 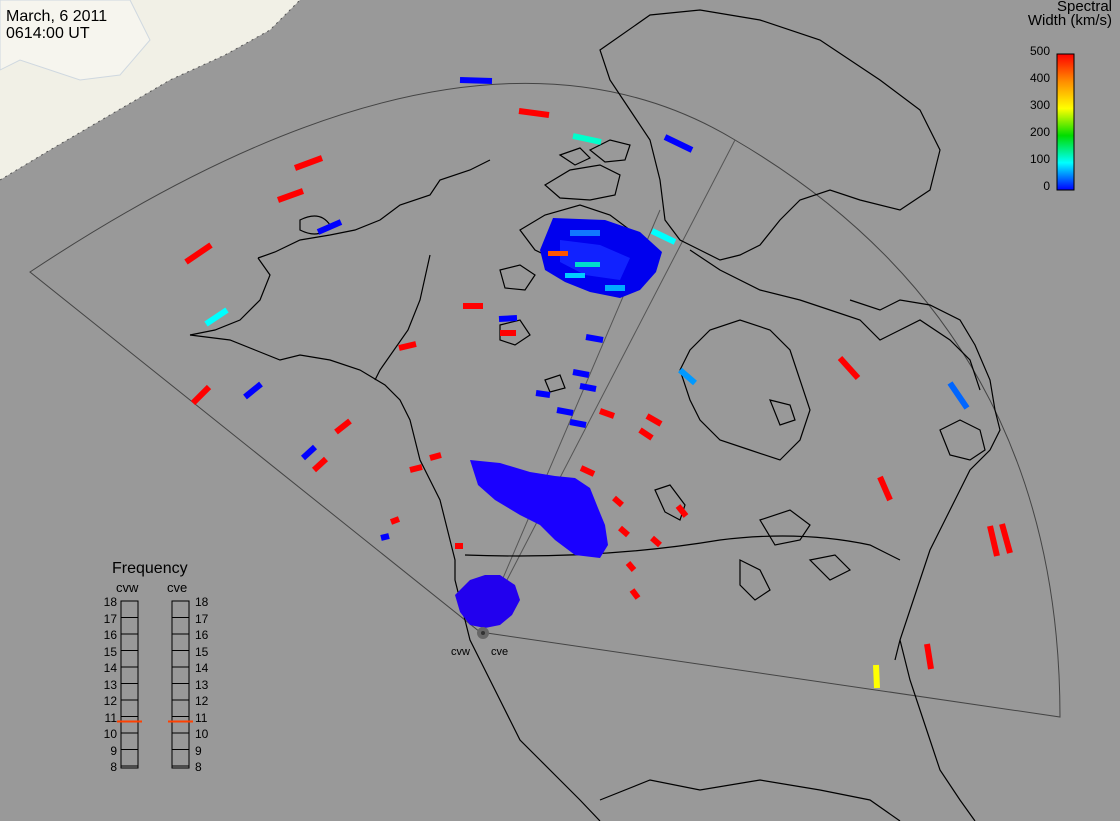 What do you see at coordinates (110, 618) in the screenshot?
I see `cvw-frequency-tick: 17` at bounding box center [110, 618].